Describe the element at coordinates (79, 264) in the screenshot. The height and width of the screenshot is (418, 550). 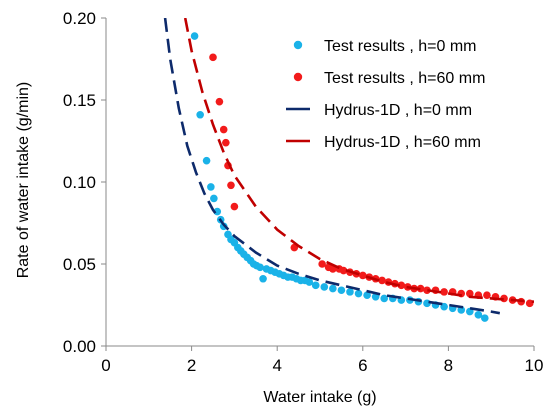
I see `y-tick-label: 0.05` at that location.